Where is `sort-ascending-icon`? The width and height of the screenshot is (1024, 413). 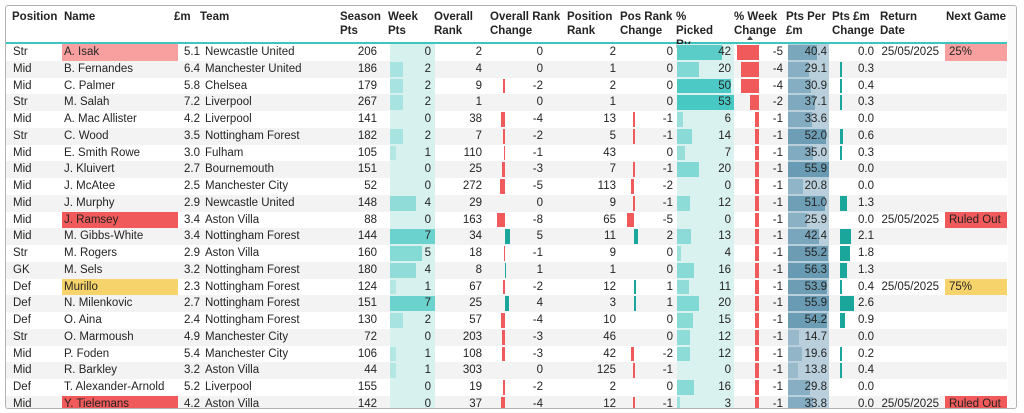
sort-ascending-icon is located at coordinates (750, 38).